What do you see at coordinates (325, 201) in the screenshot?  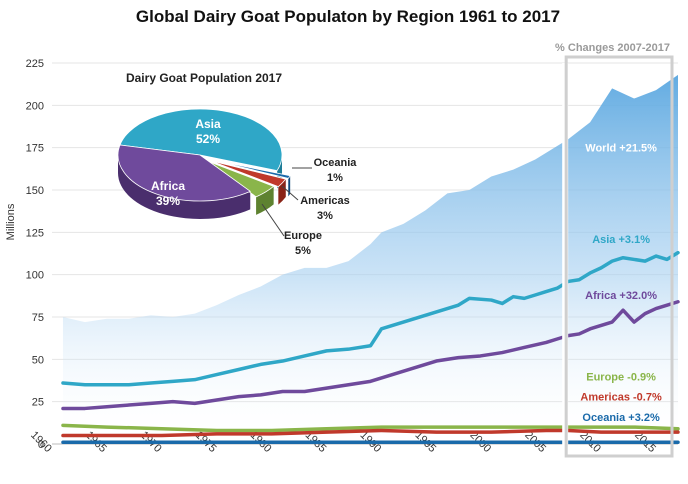 I see `pie-label-name: Americas` at bounding box center [325, 201].